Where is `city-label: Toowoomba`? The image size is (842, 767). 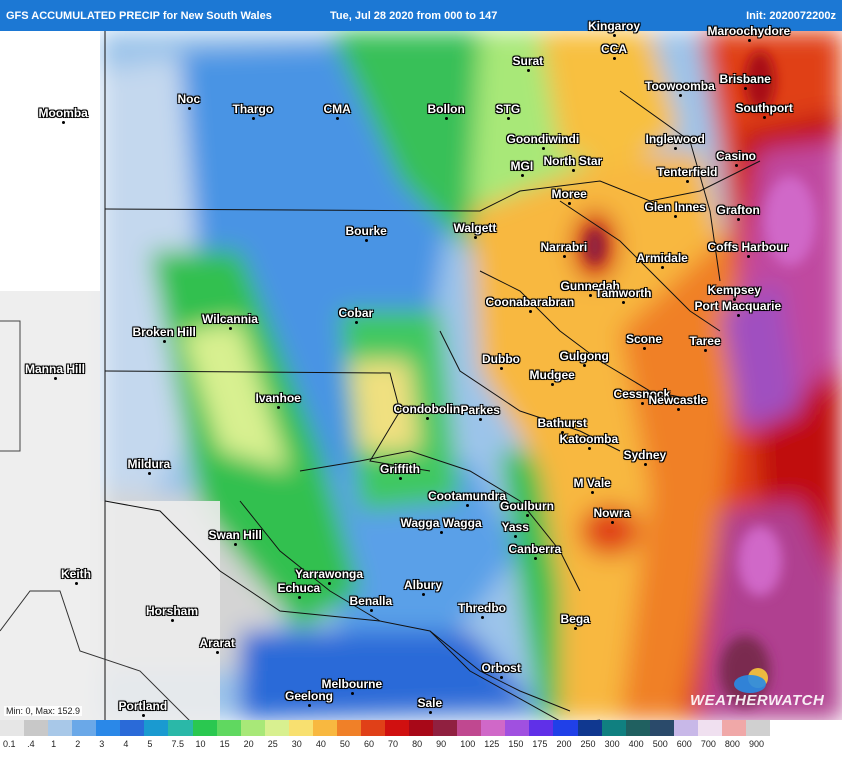
city-label: Toowoomba is located at coordinates (680, 86).